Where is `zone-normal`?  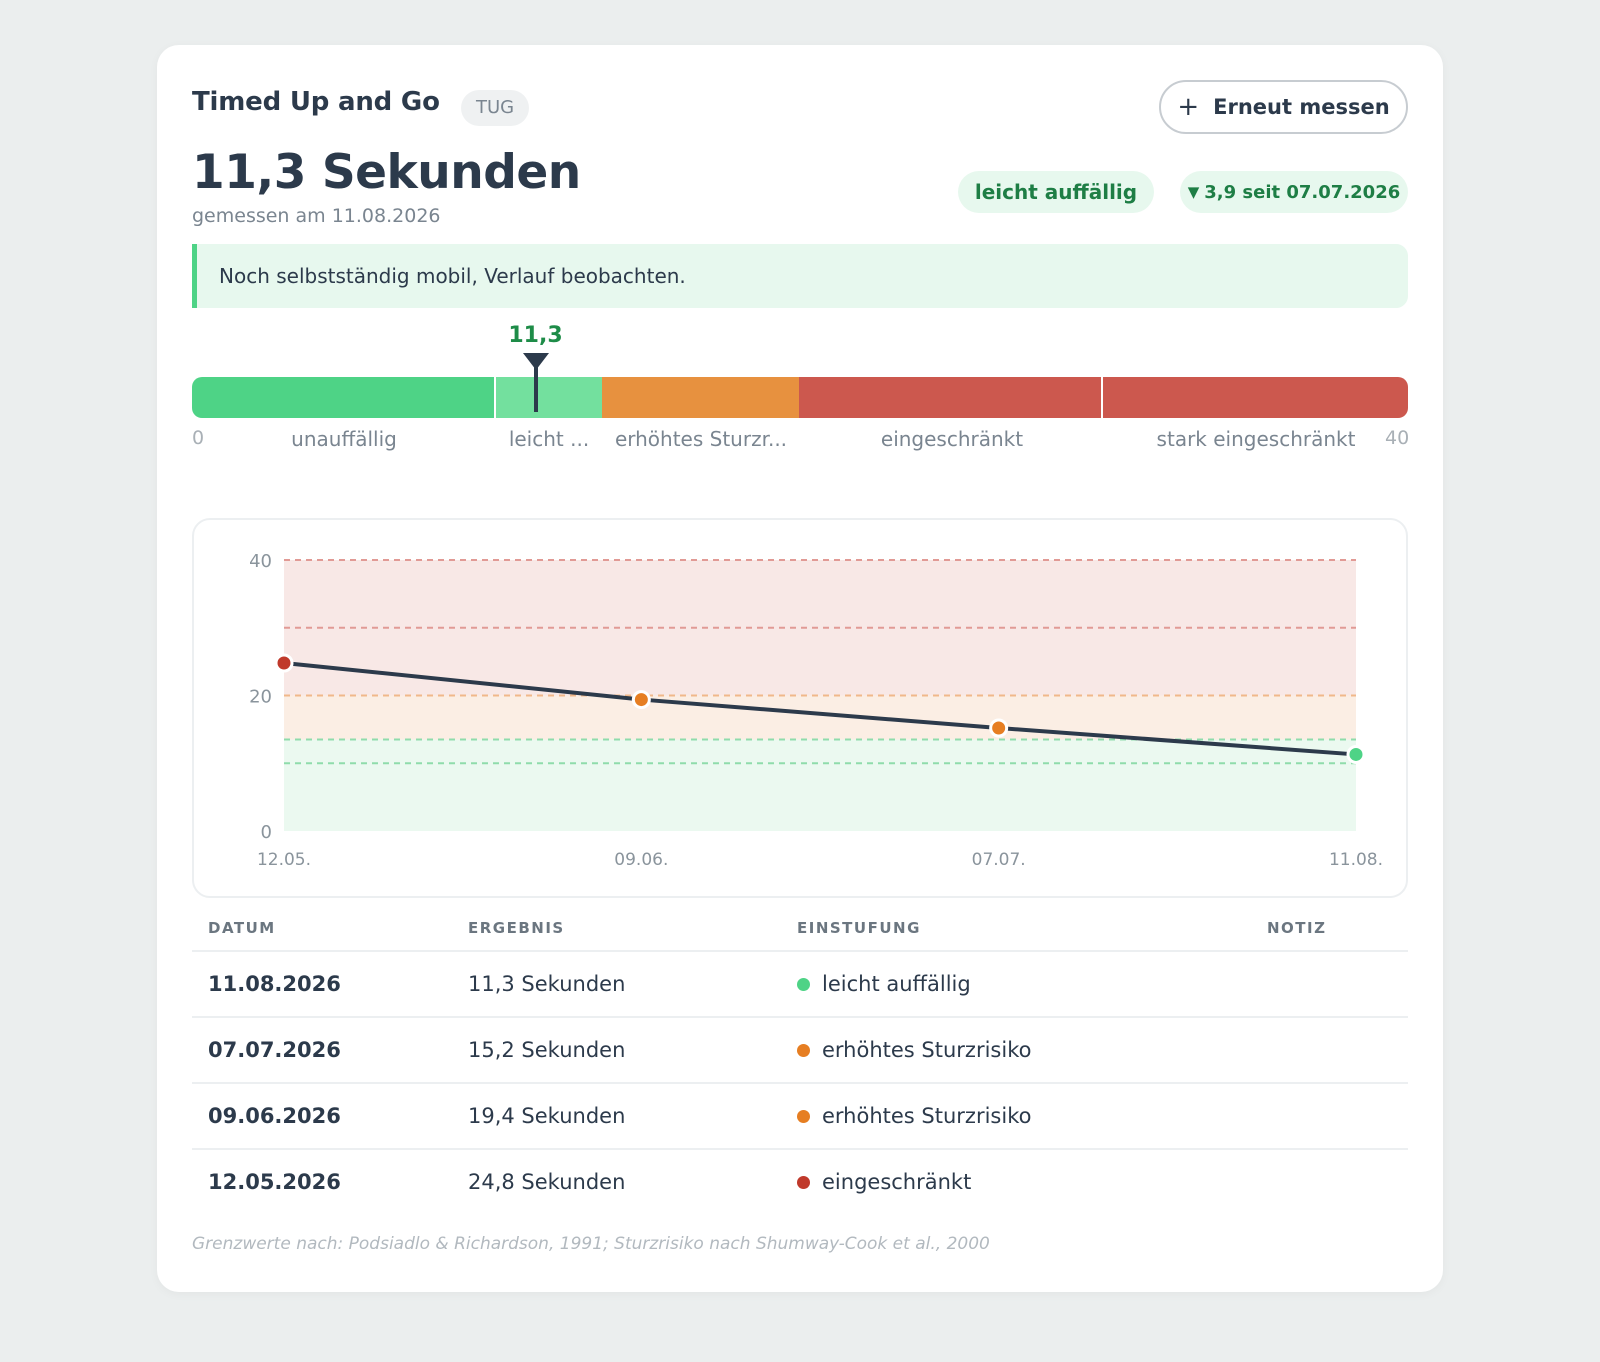 zone-normal is located at coordinates (820, 785).